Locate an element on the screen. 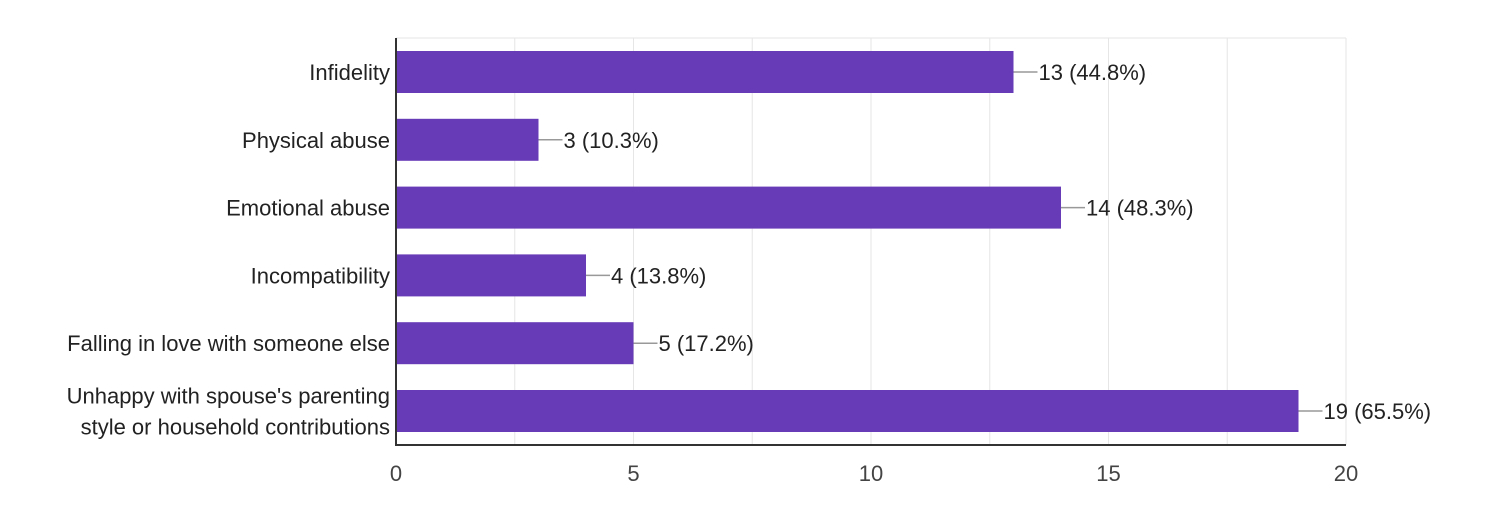 The height and width of the screenshot is (526, 1490). category-label: Infidelity is located at coordinates (349, 72).